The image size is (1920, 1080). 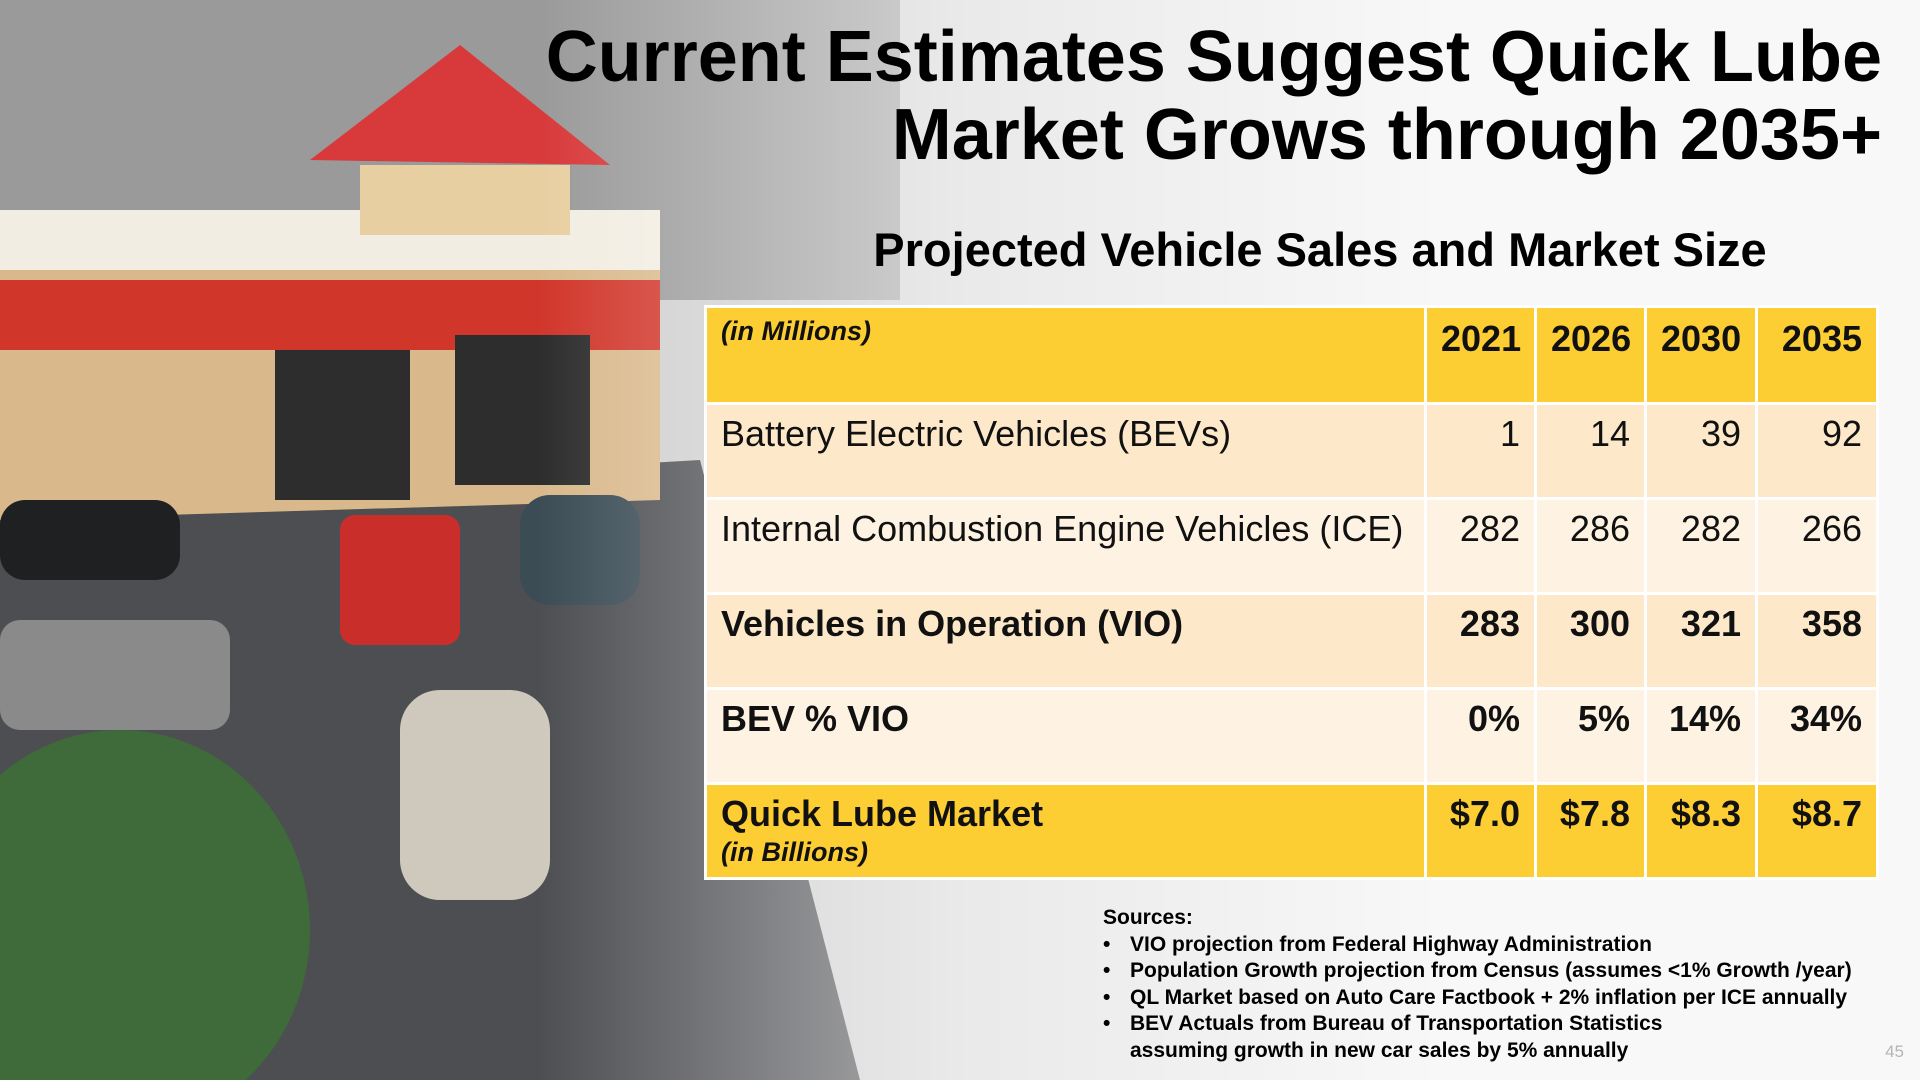 I want to click on value-cell: 14%, so click(x=1701, y=736).